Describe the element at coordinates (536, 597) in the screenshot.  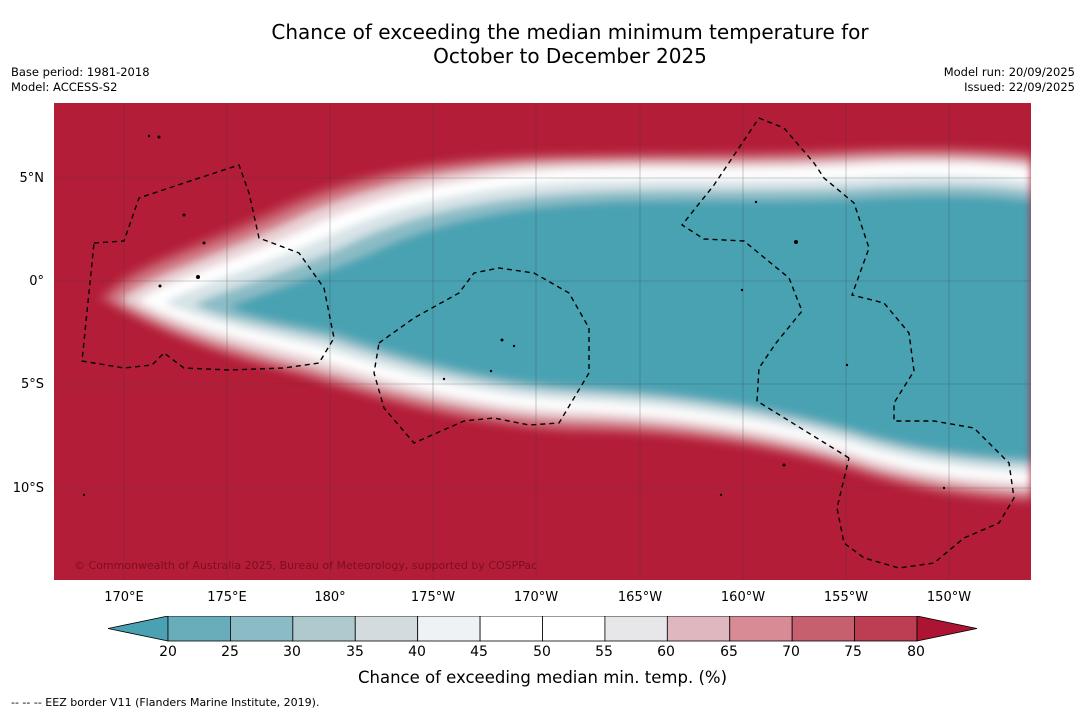
I see `lon-label-170w: 170°W` at that location.